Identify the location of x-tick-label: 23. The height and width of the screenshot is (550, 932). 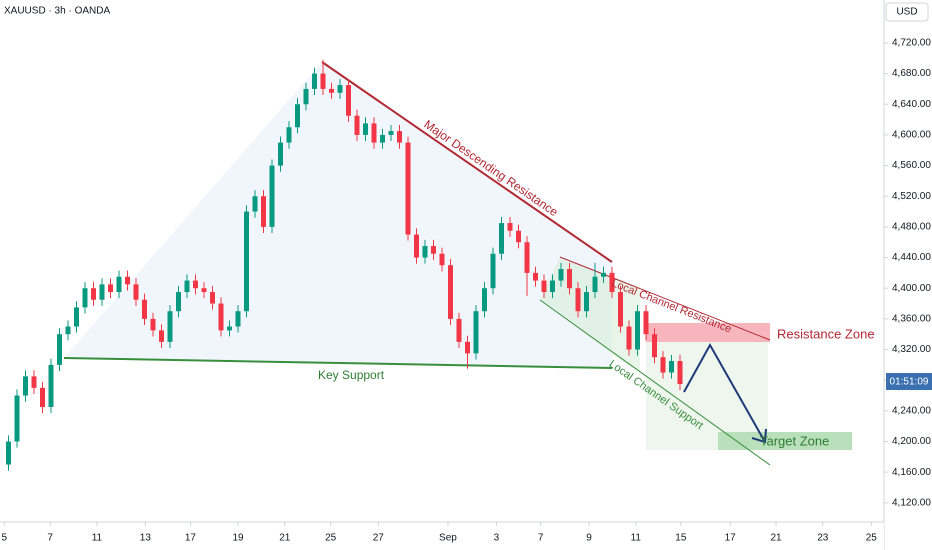
(823, 538).